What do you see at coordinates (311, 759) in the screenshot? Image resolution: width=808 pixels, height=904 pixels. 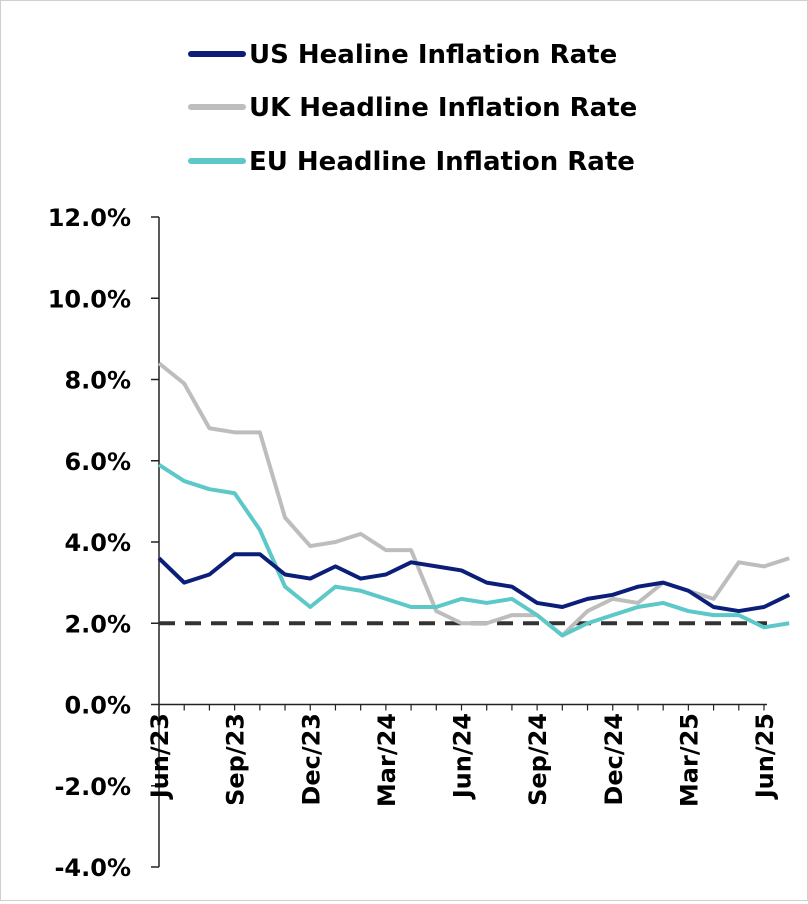 I see `x-tick-label: Dec/23` at bounding box center [311, 759].